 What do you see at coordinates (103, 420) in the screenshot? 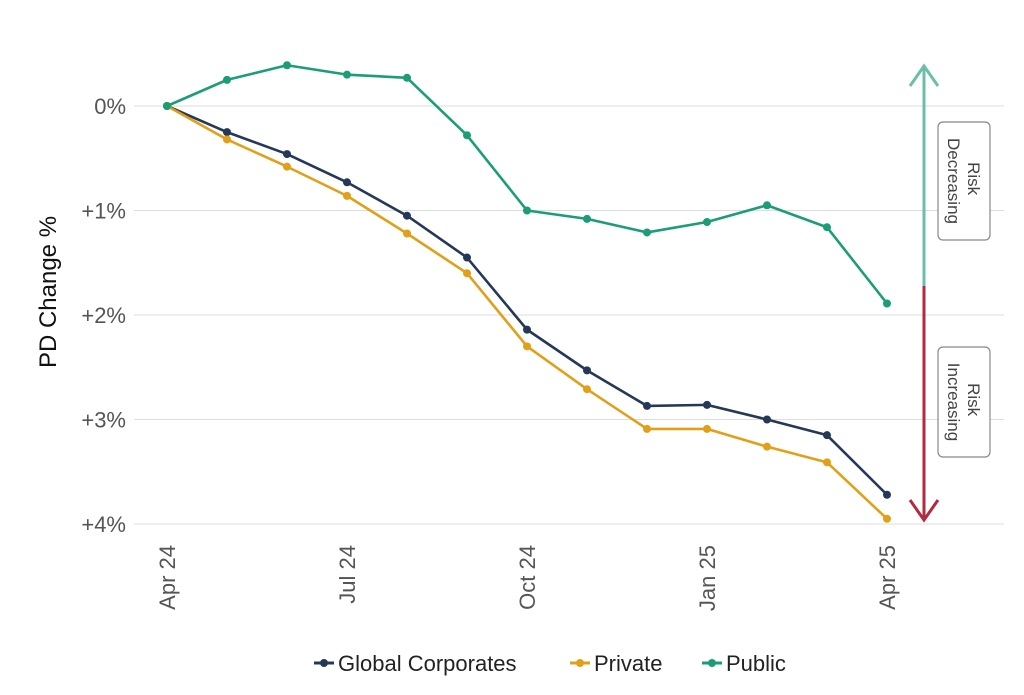
I see `y-tick-label: +3%` at bounding box center [103, 420].